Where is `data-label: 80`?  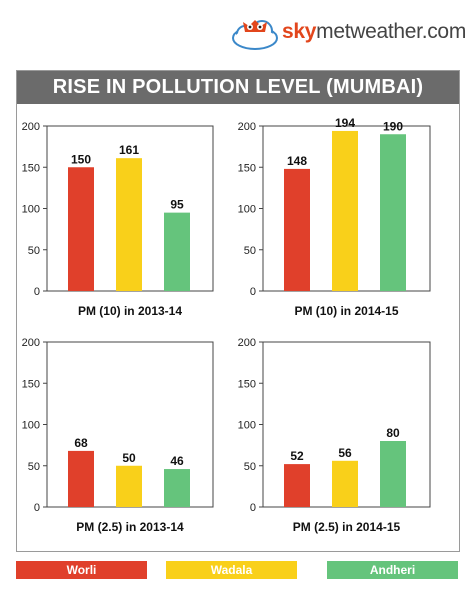
data-label: 80 is located at coordinates (393, 433).